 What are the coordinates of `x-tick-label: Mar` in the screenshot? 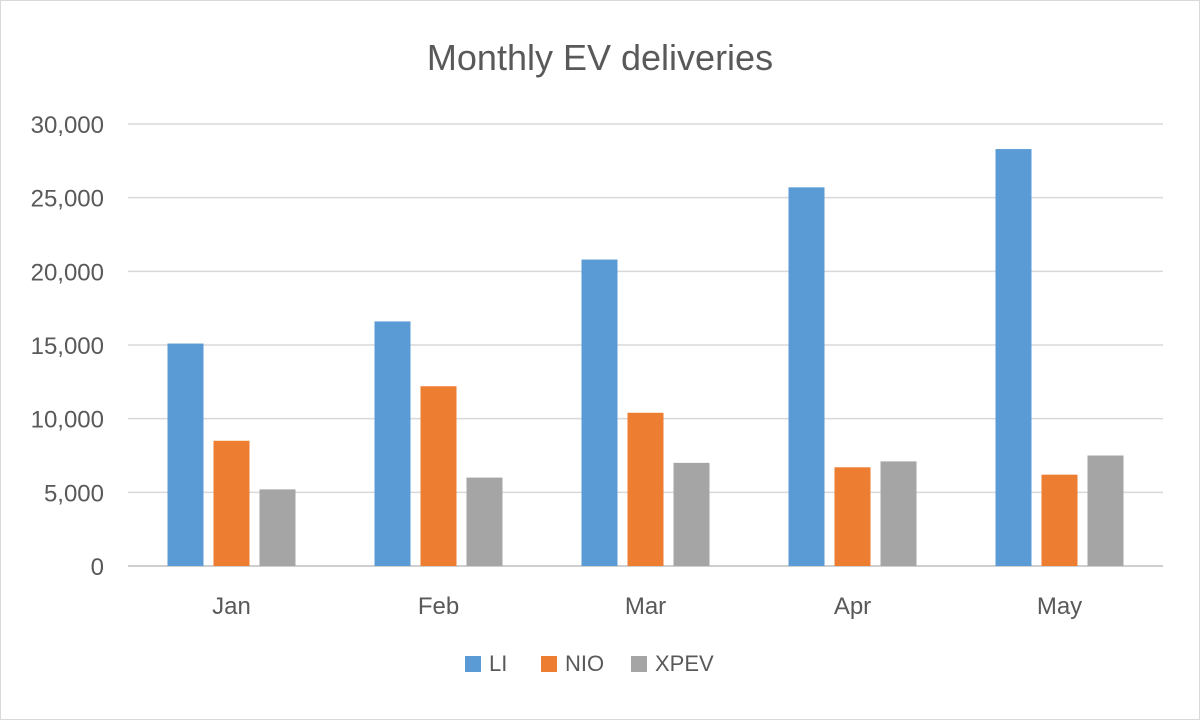 It's located at (645, 606).